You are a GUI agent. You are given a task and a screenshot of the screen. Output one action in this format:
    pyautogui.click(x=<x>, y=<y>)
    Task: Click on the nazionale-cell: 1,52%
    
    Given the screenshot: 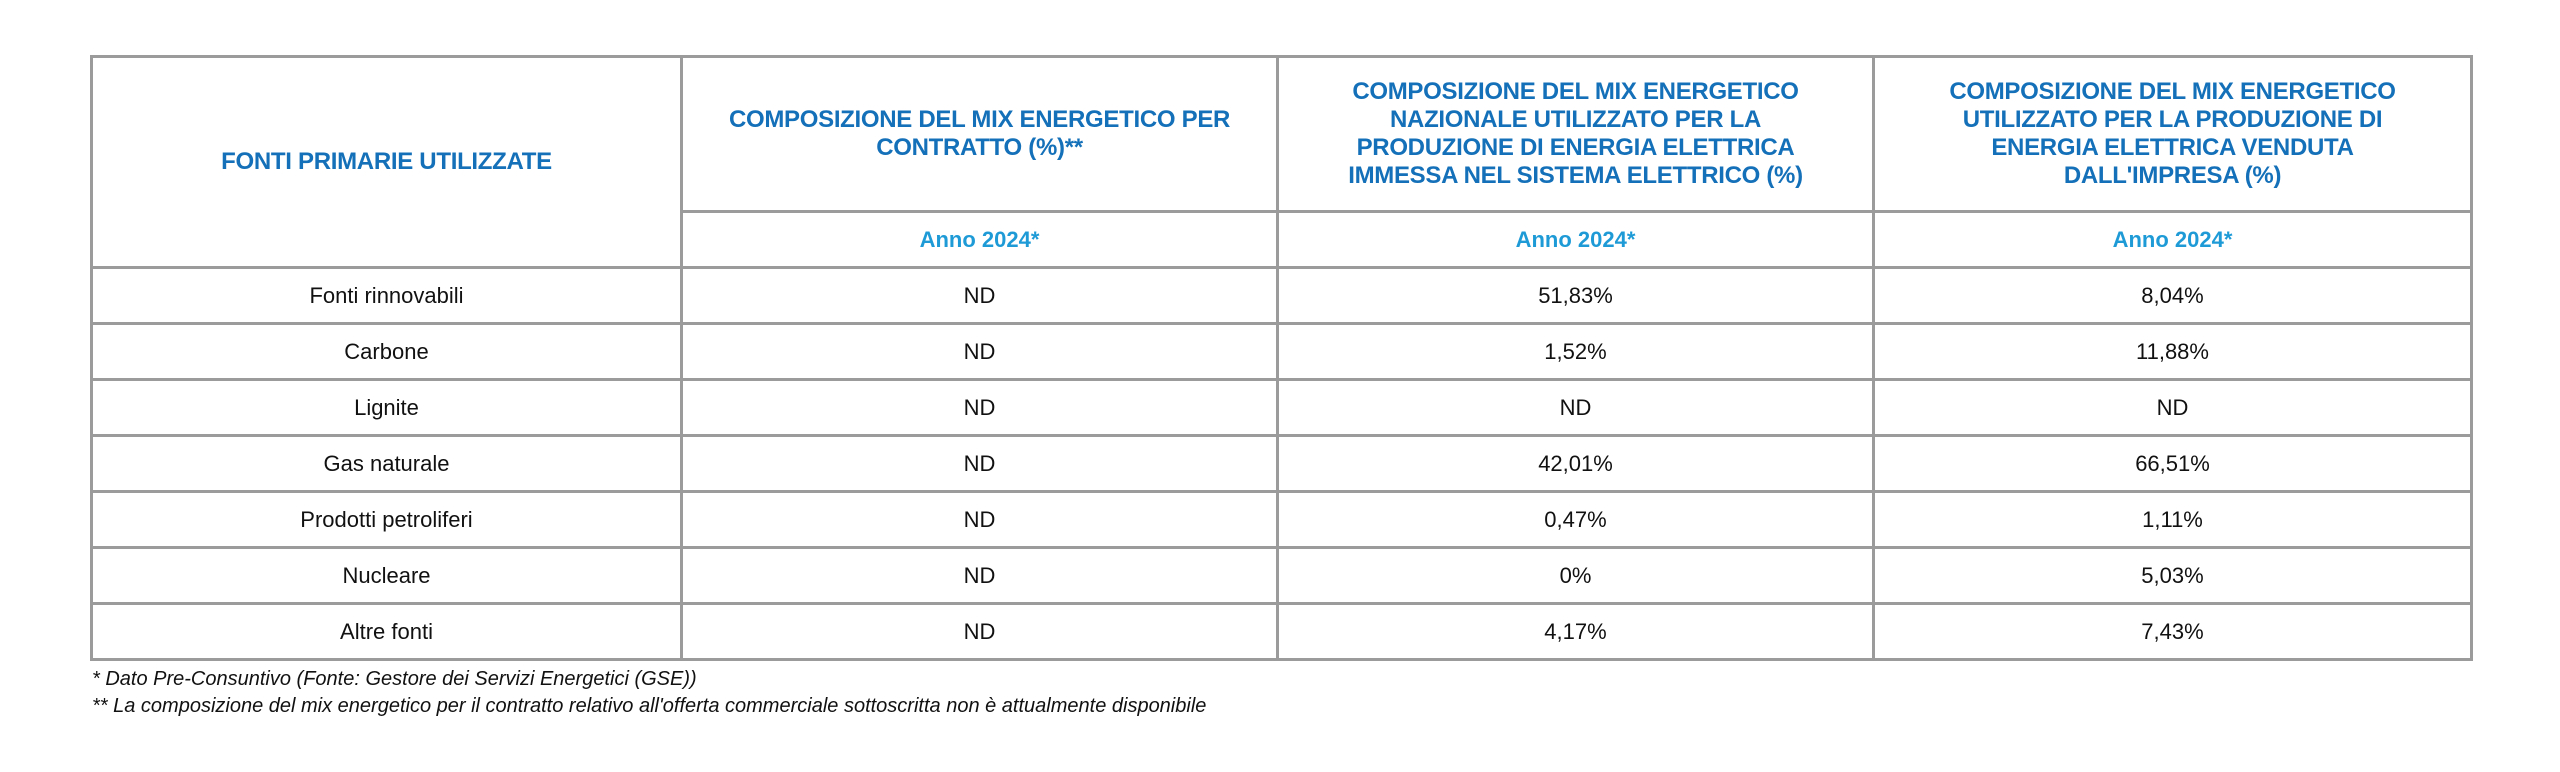 What is the action you would take?
    pyautogui.click(x=1575, y=351)
    